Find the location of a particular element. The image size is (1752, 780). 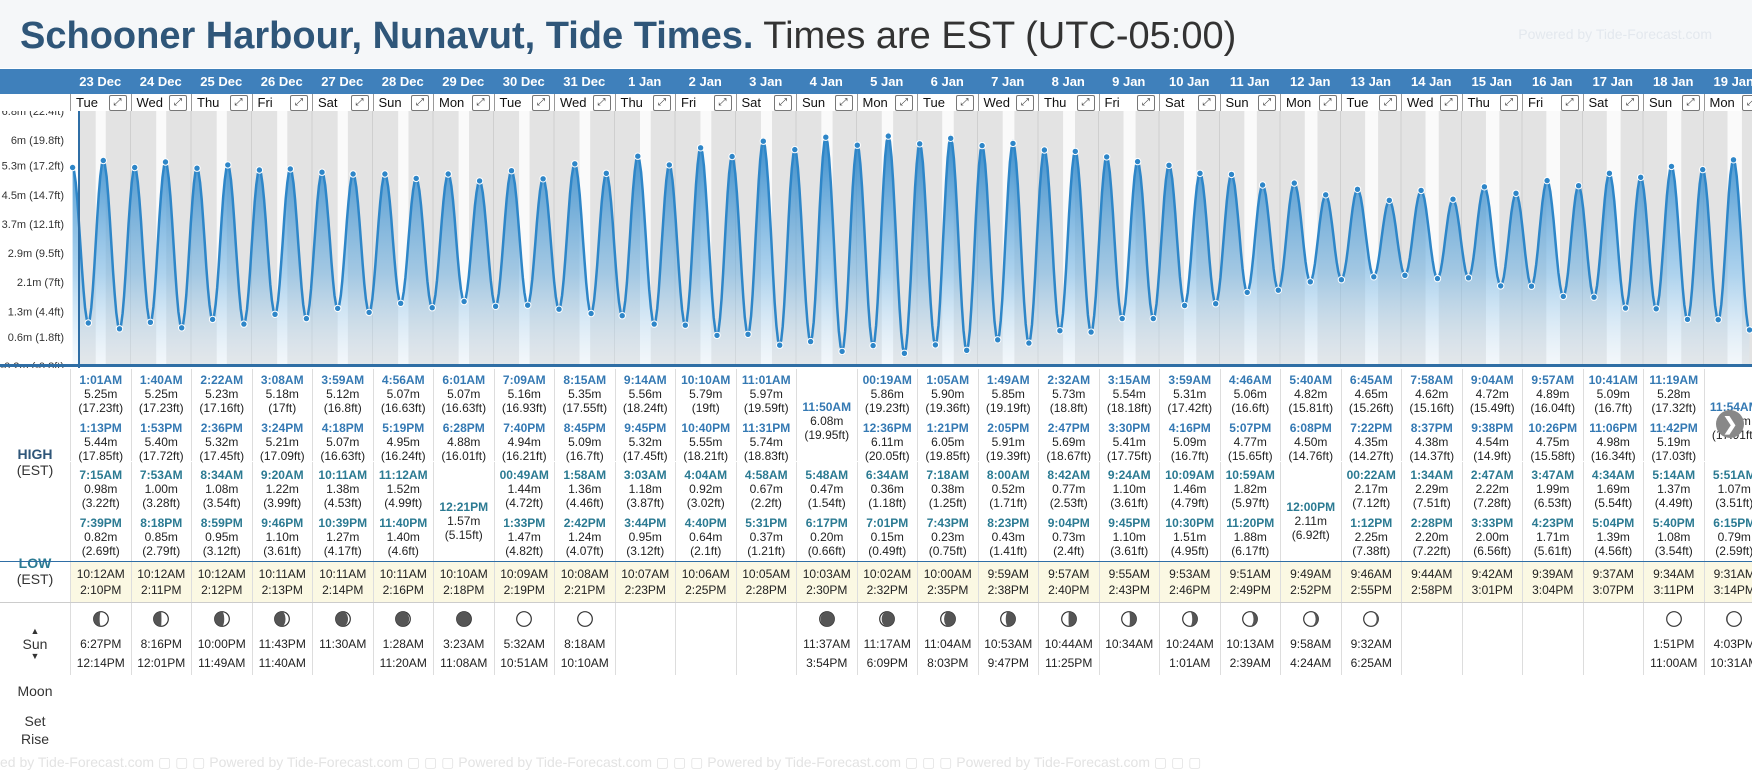

scroll-right-button: ❯ is located at coordinates (1730, 424).